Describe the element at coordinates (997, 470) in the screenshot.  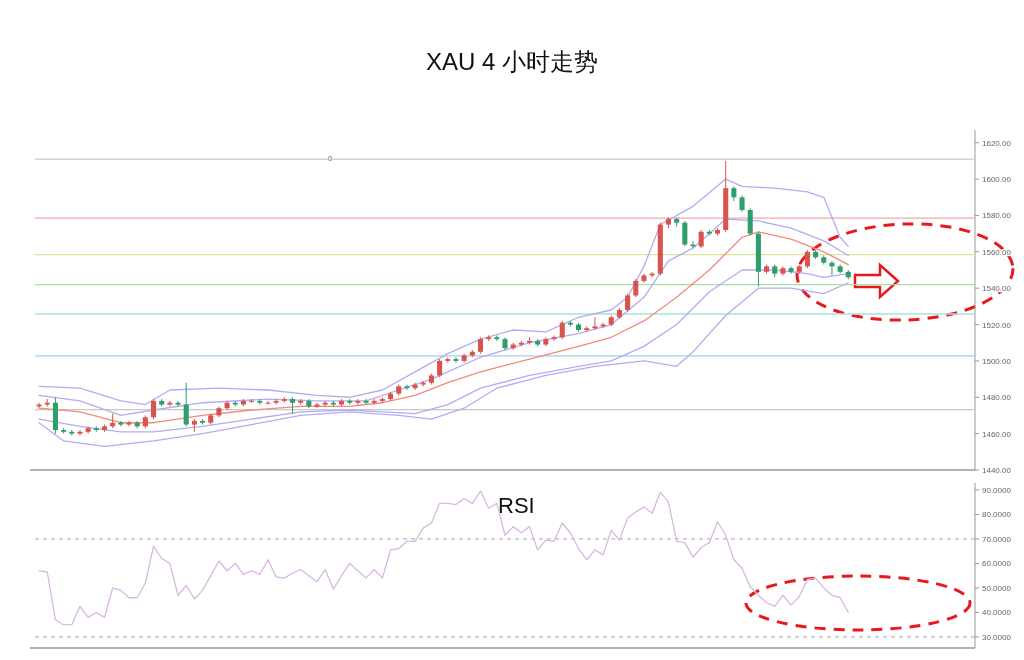
I see `y-tick-label: 1440.00` at that location.